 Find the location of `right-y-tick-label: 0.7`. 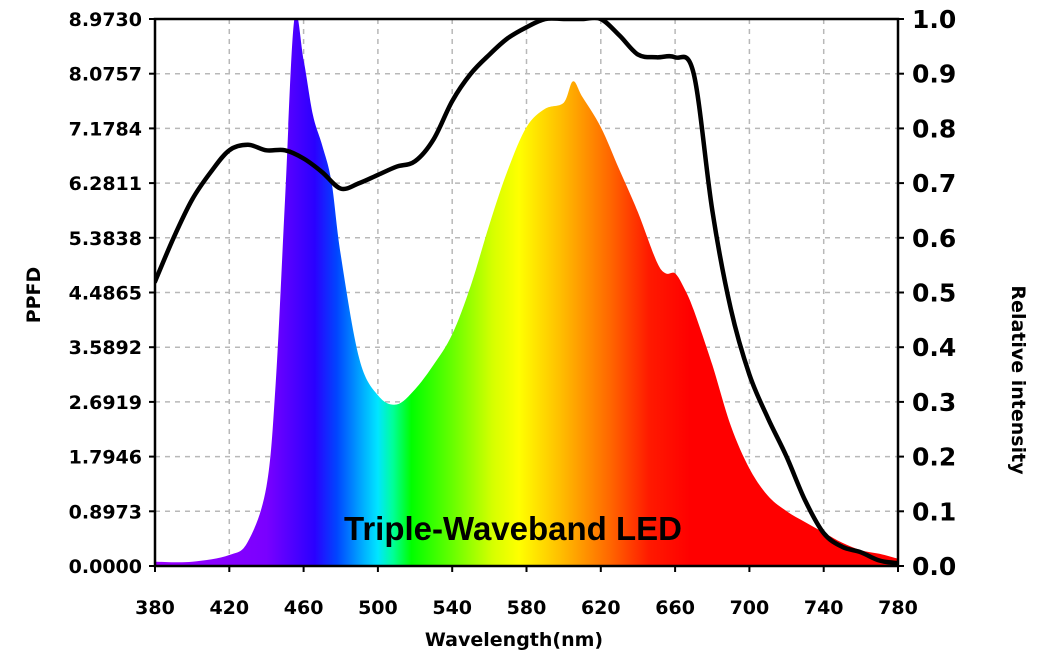

right-y-tick-label: 0.7 is located at coordinates (934, 183).